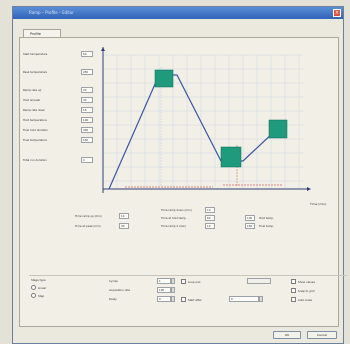  I want to click on param-label: Final hold duration, so click(36, 130).